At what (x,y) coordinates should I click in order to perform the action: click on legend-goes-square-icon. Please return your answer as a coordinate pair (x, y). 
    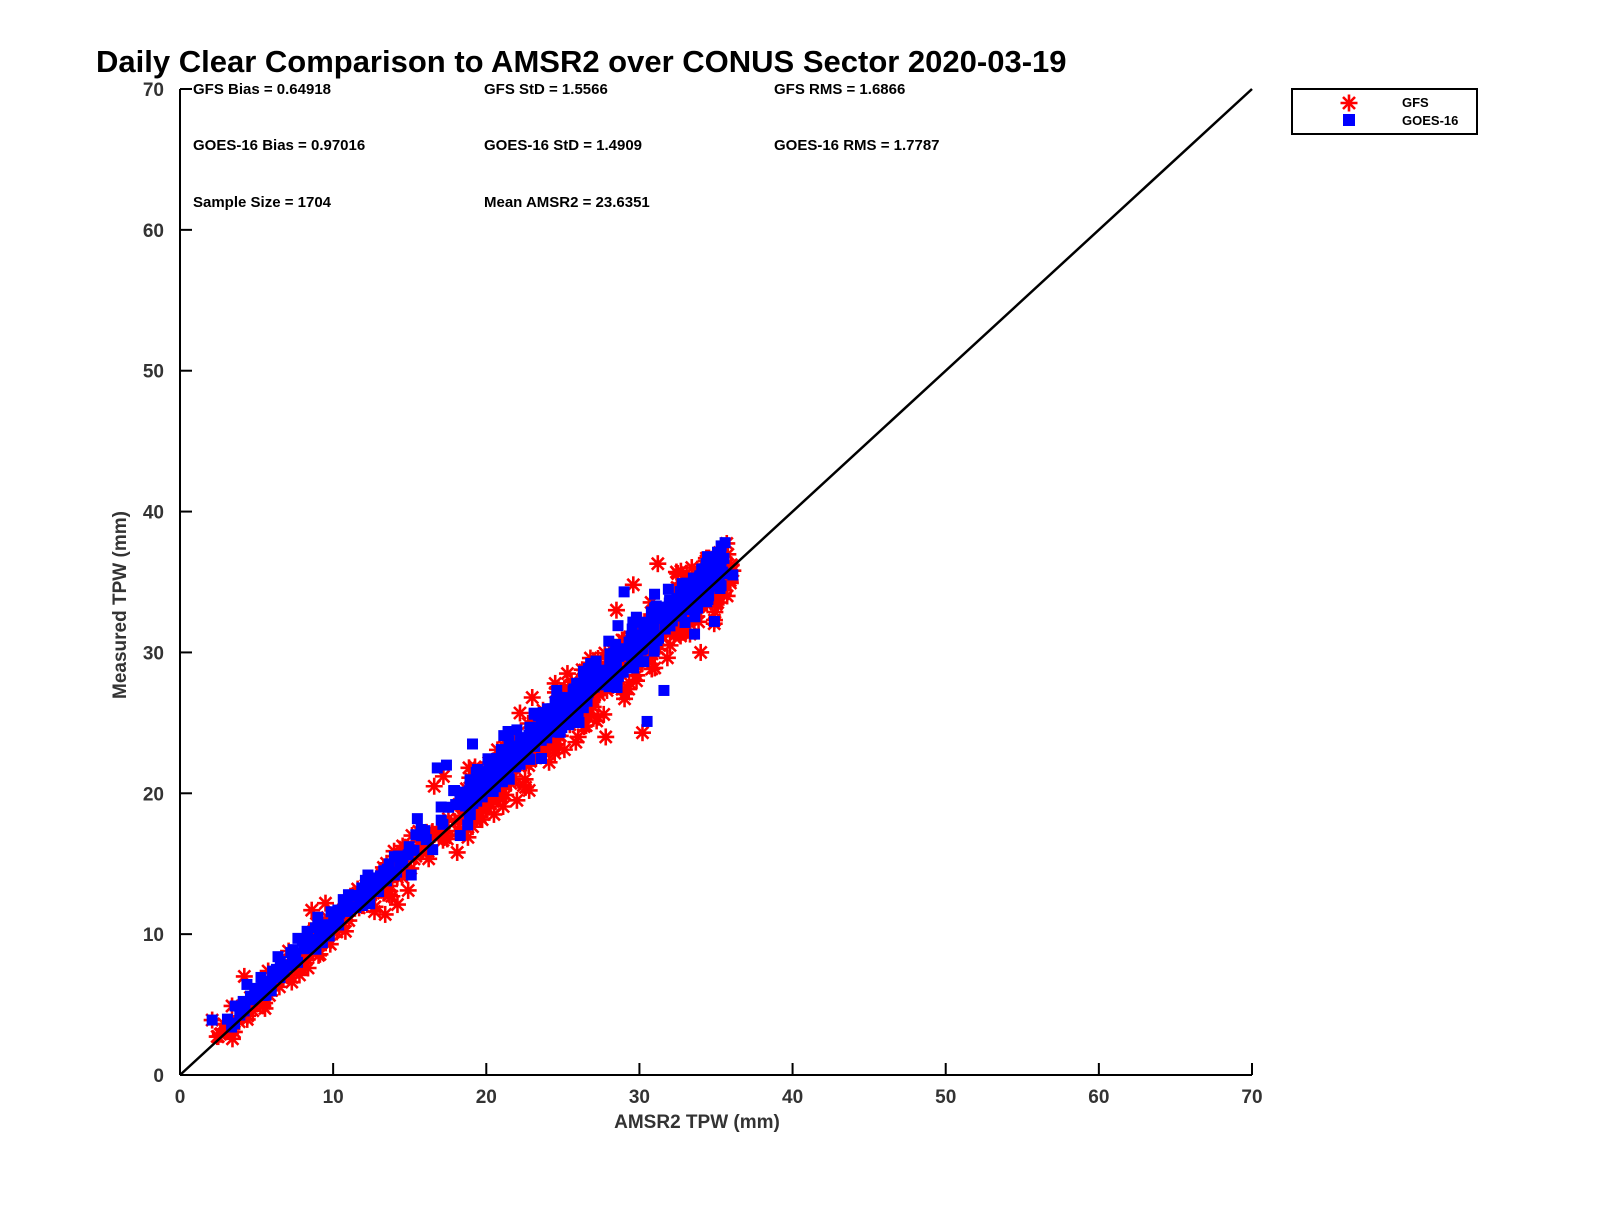
    Looking at the image, I should click on (1349, 120).